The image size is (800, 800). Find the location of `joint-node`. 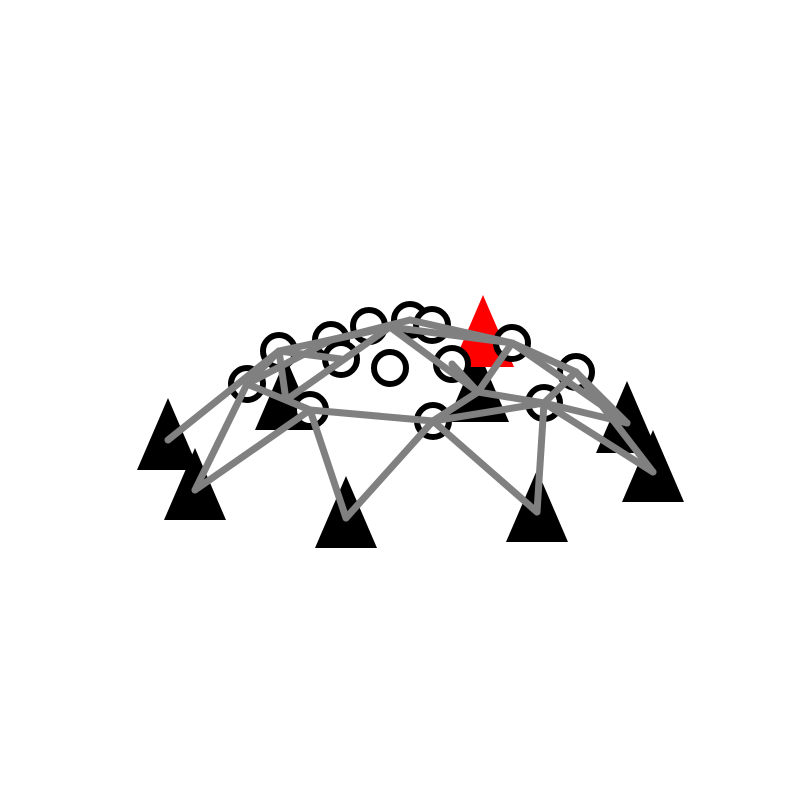

joint-node is located at coordinates (390, 368).